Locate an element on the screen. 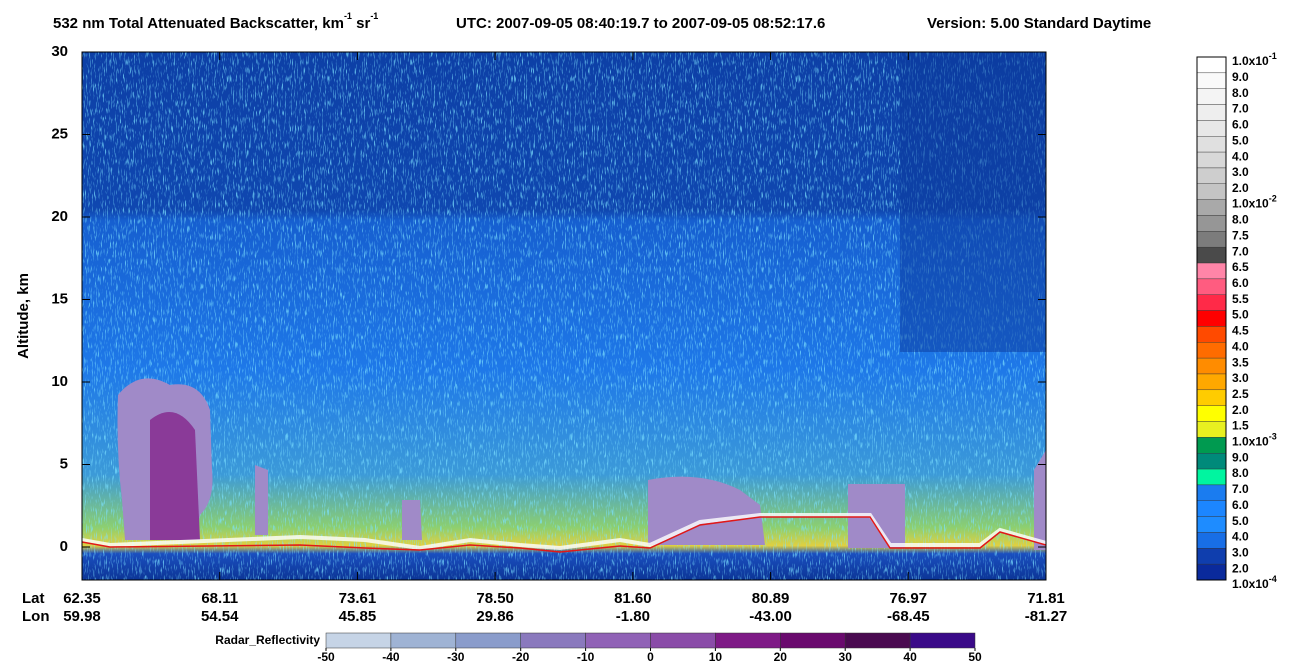 Image resolution: width=1300 pixels, height=672 pixels. colorbar-label-sup: -2 is located at coordinates (1273, 199).